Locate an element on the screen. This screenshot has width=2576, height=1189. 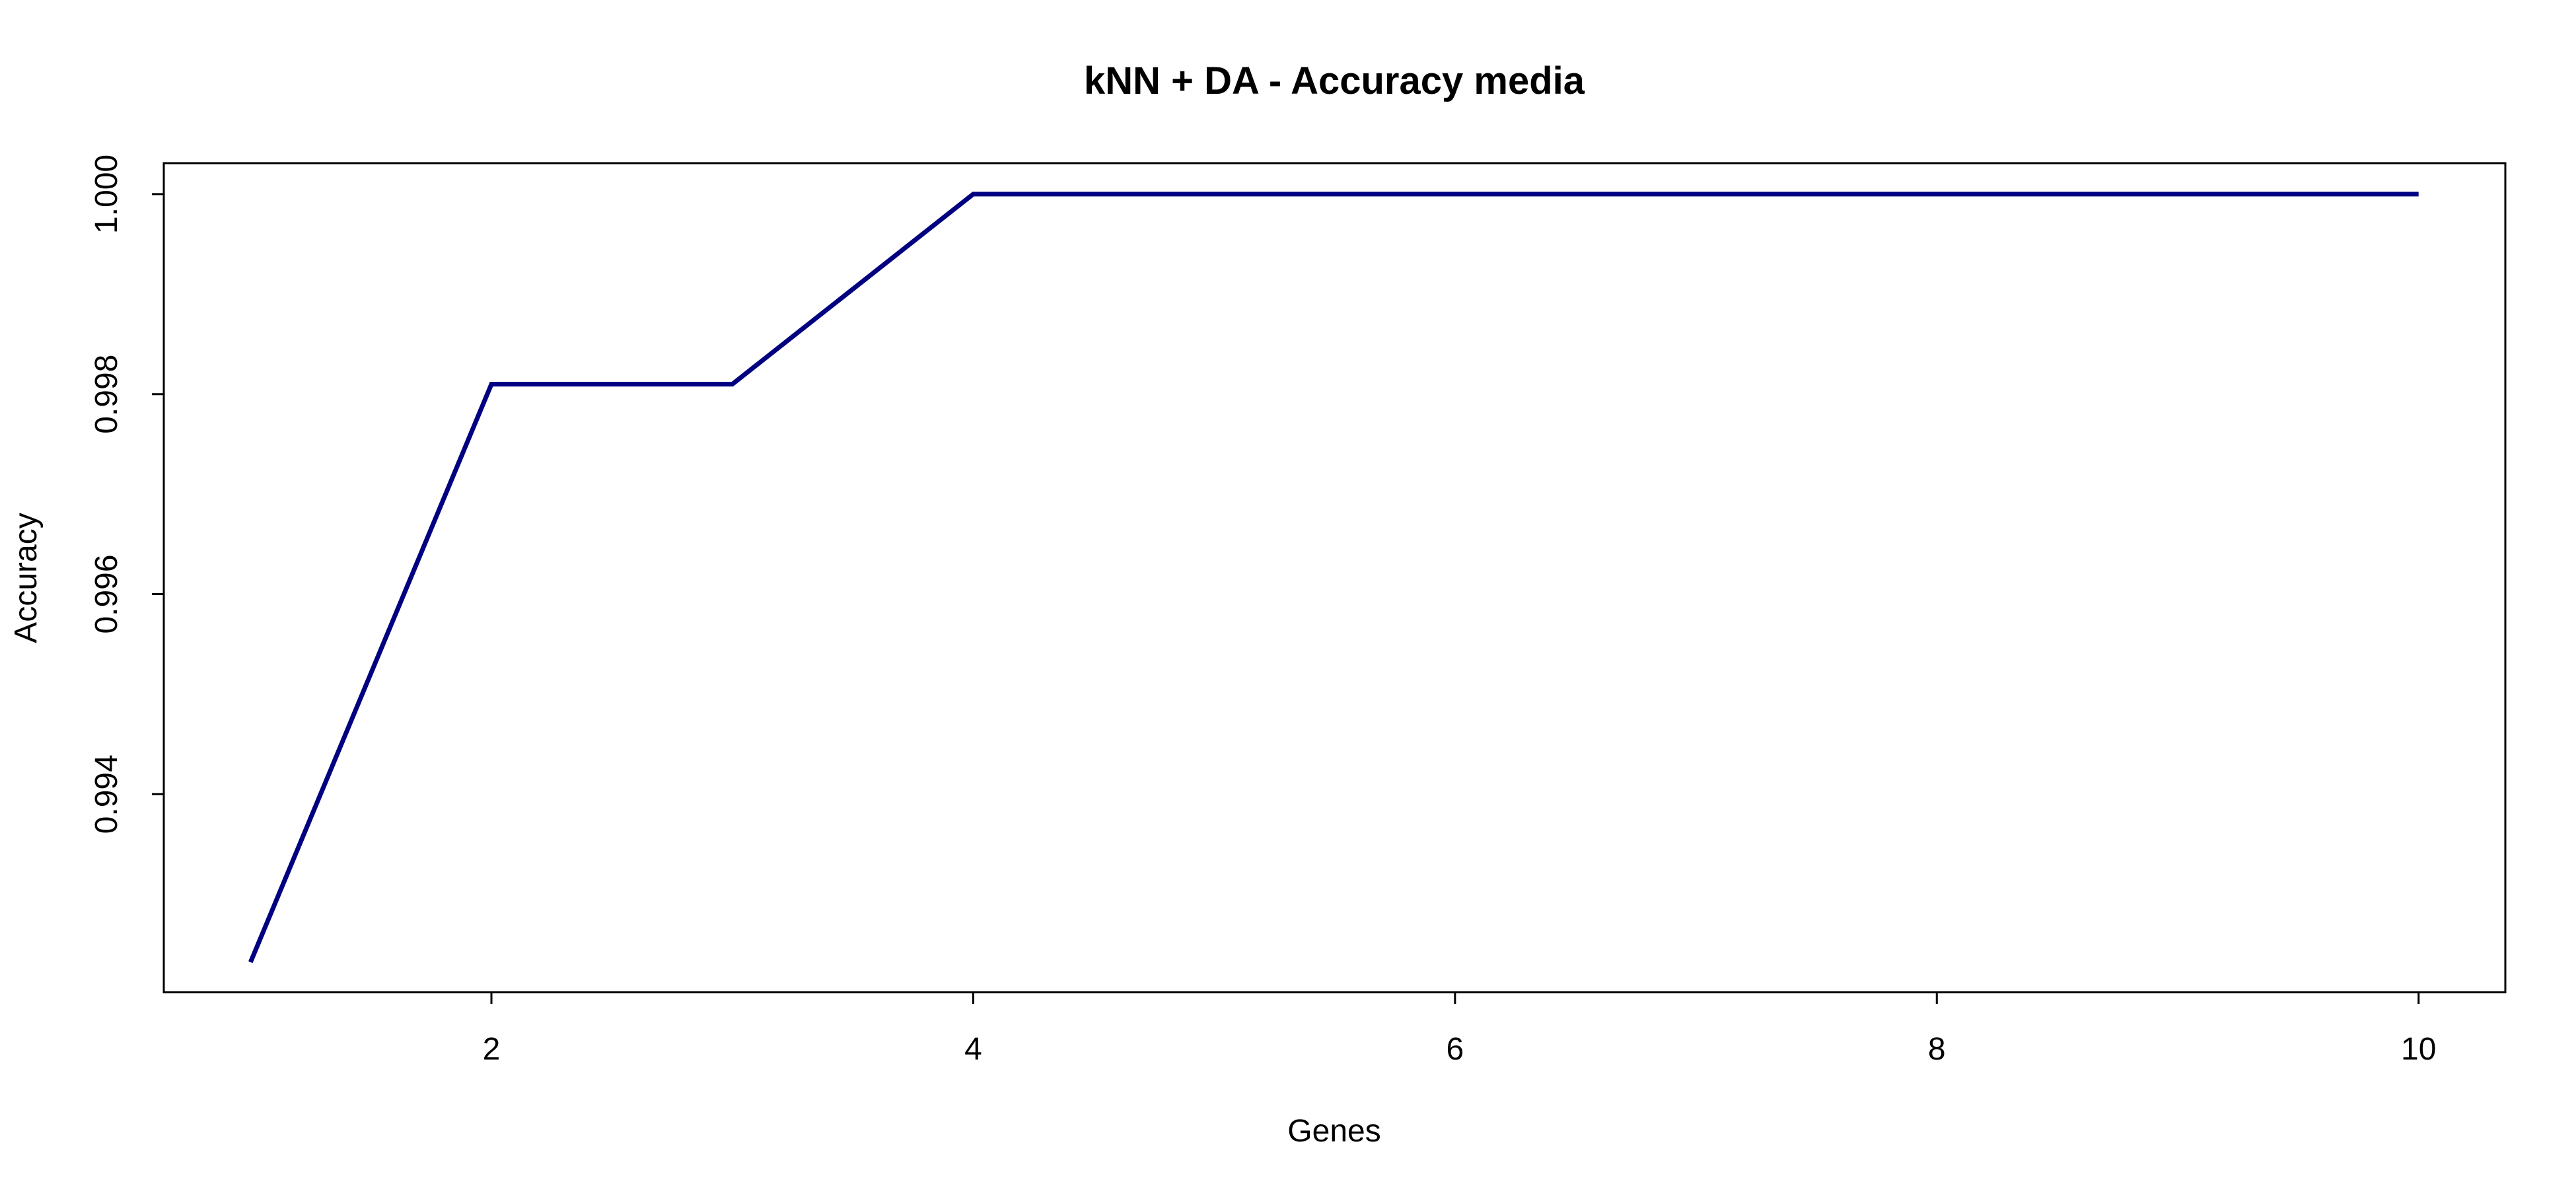
x-axis-label: Genes is located at coordinates (1334, 1131).